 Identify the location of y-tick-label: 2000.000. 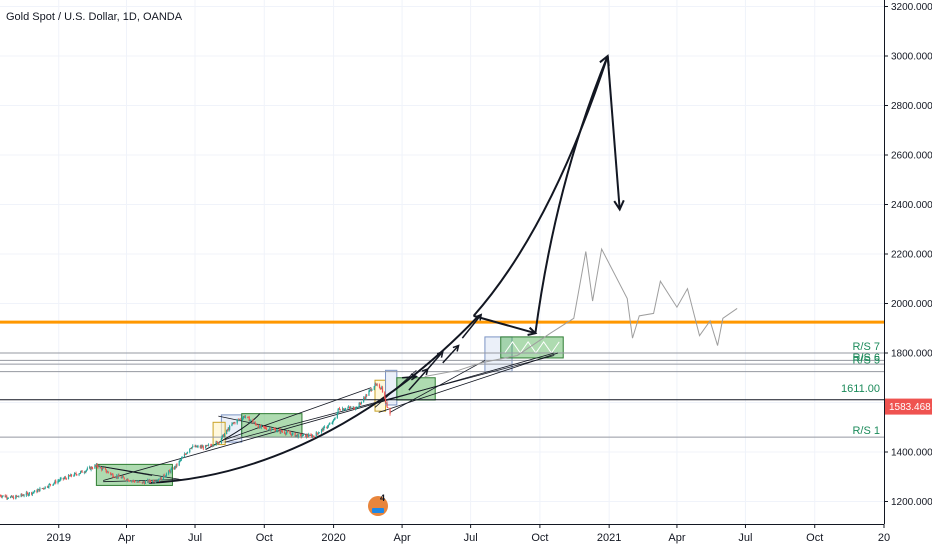
(911, 304).